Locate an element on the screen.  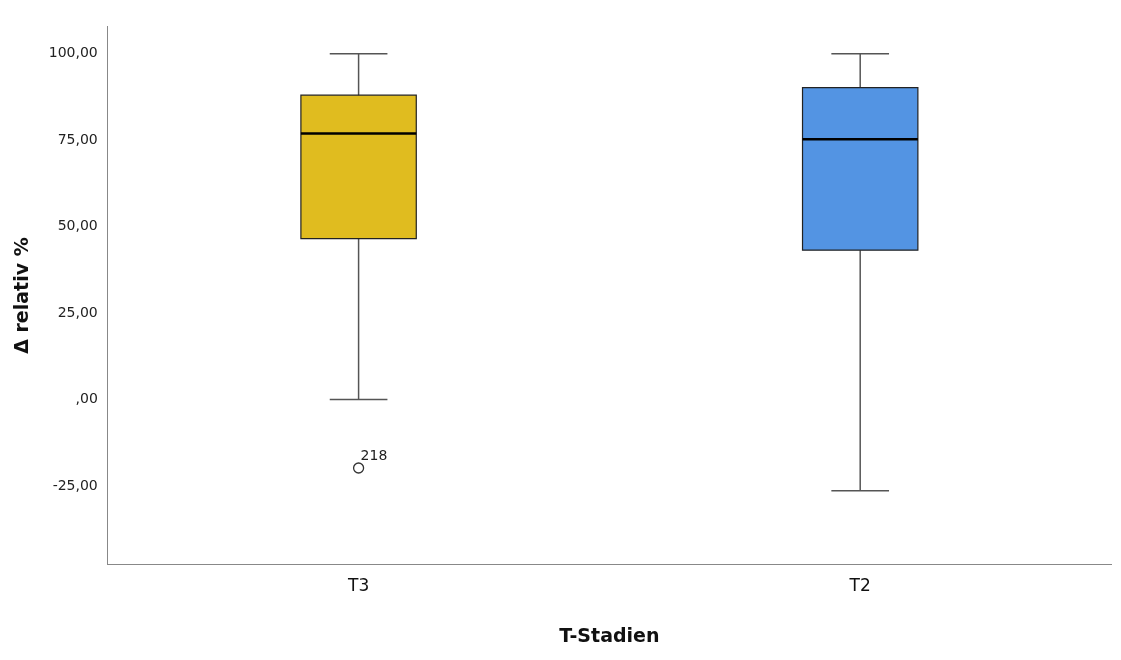
annotation: 218 is located at coordinates (374, 454).